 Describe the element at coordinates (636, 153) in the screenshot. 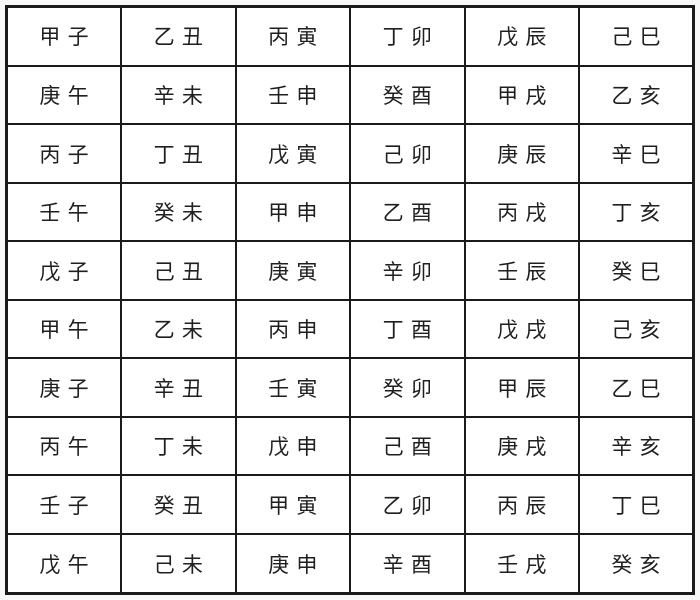

I see `jiazi-cell: 辛巳` at that location.